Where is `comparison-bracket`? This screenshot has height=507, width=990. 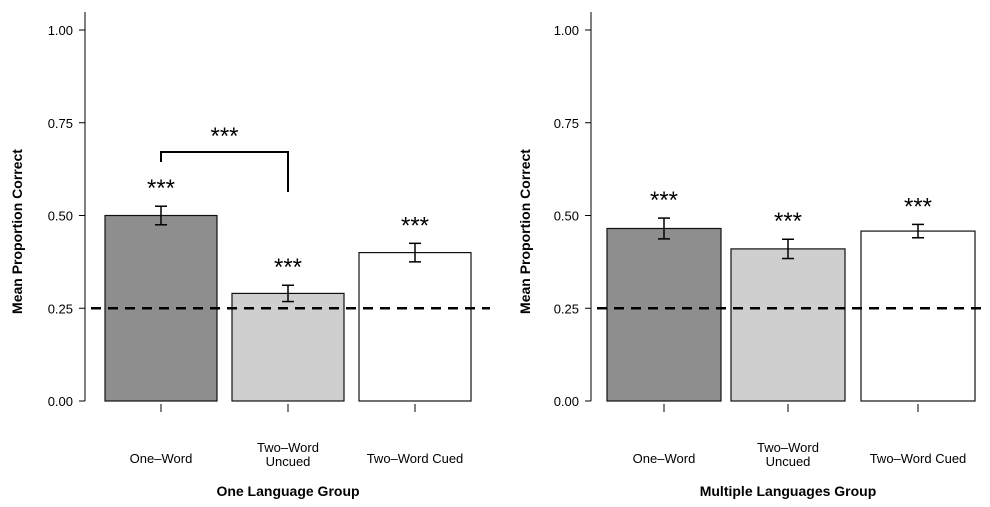 comparison-bracket is located at coordinates (224, 171).